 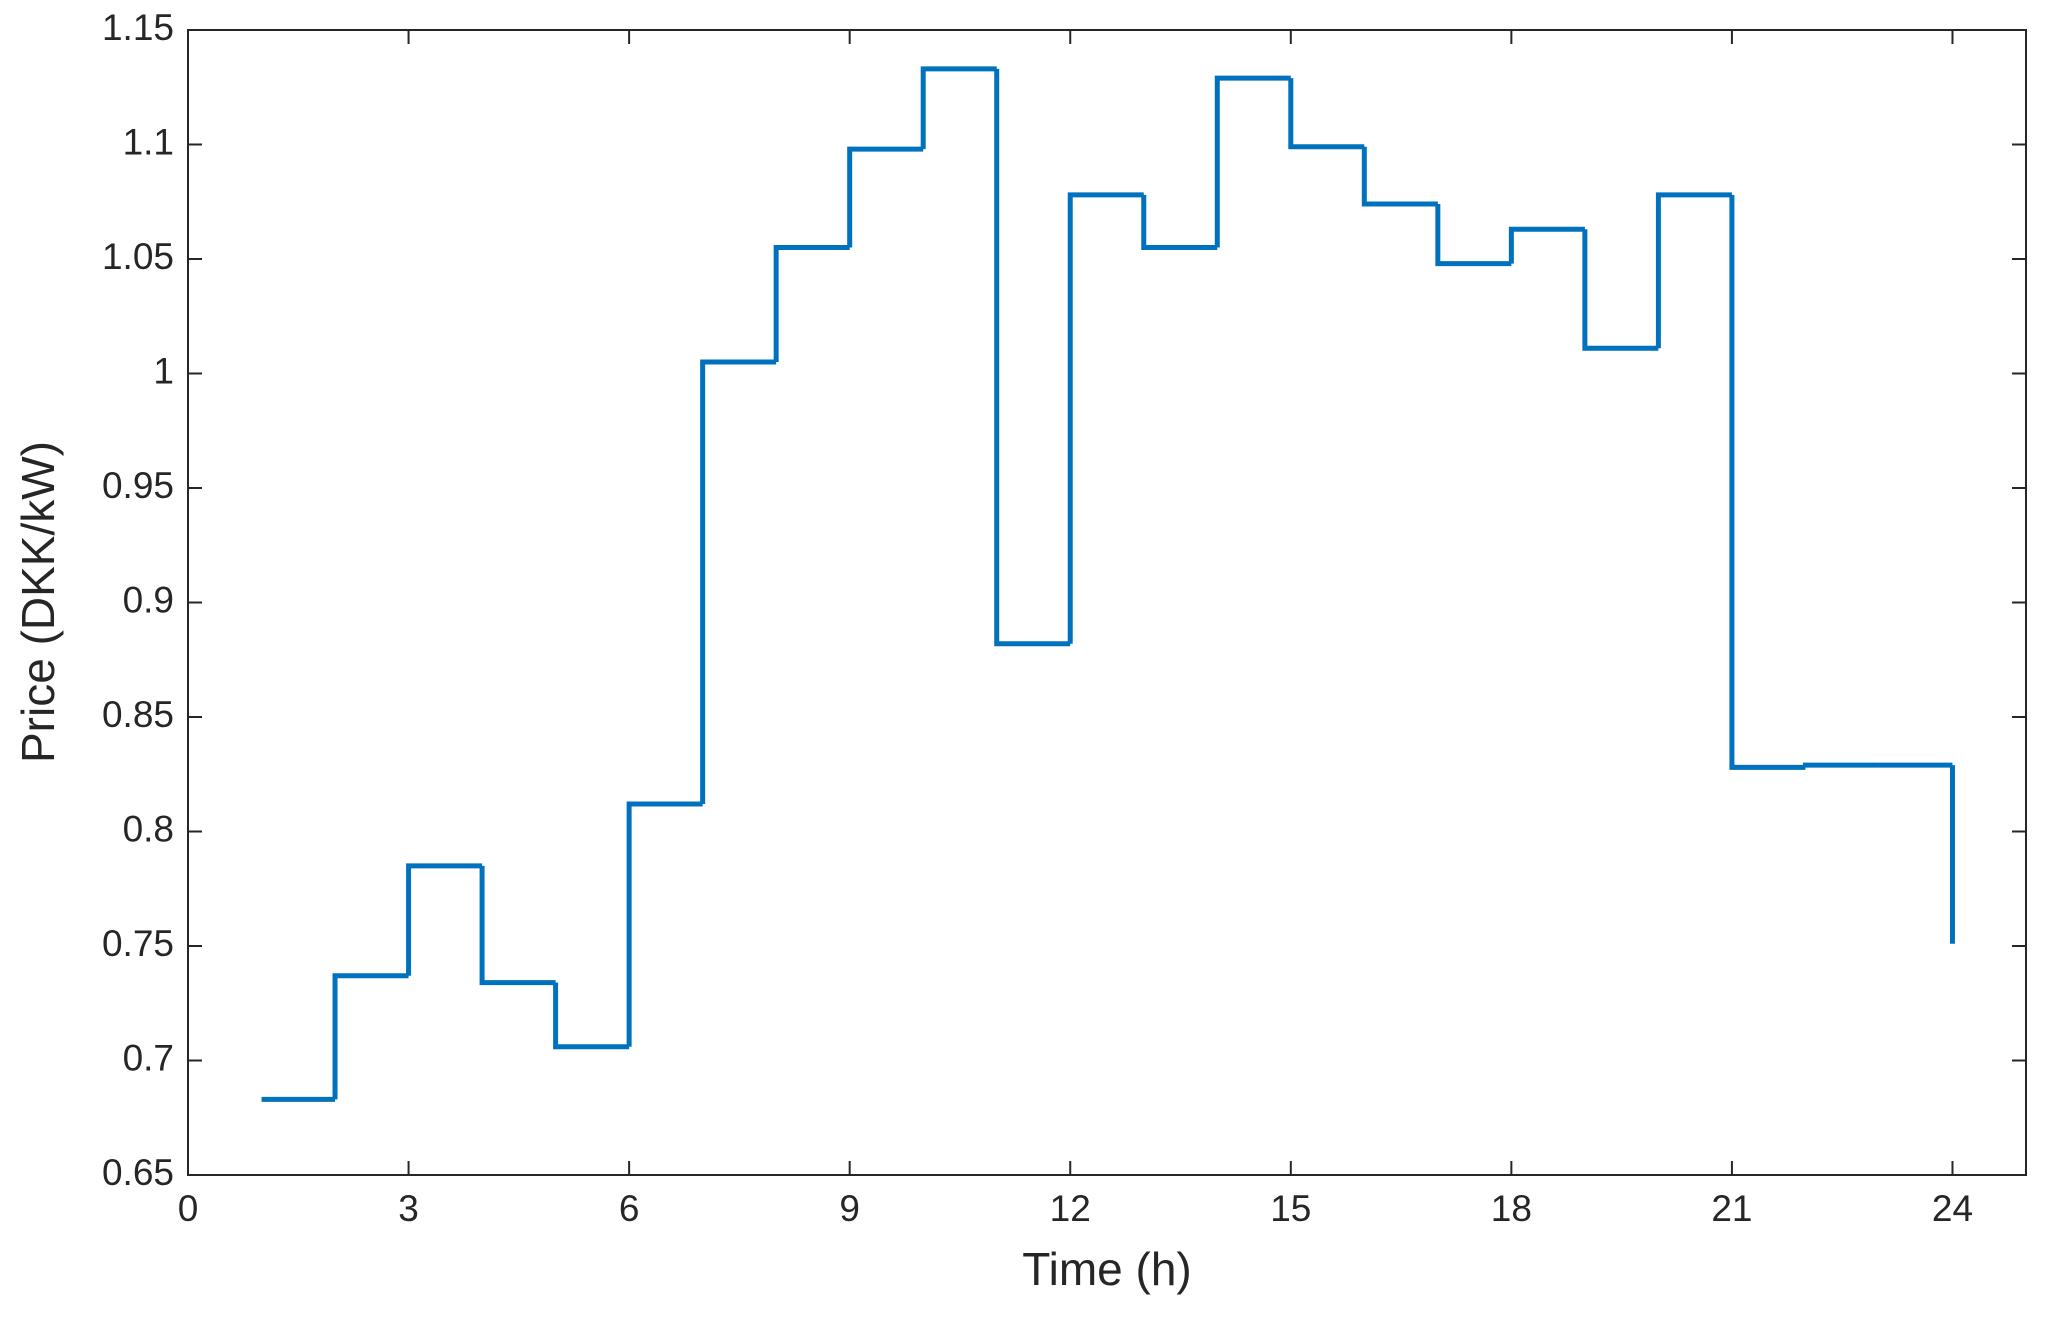 I want to click on x-axis-label: Time (h), so click(x=1107, y=1269).